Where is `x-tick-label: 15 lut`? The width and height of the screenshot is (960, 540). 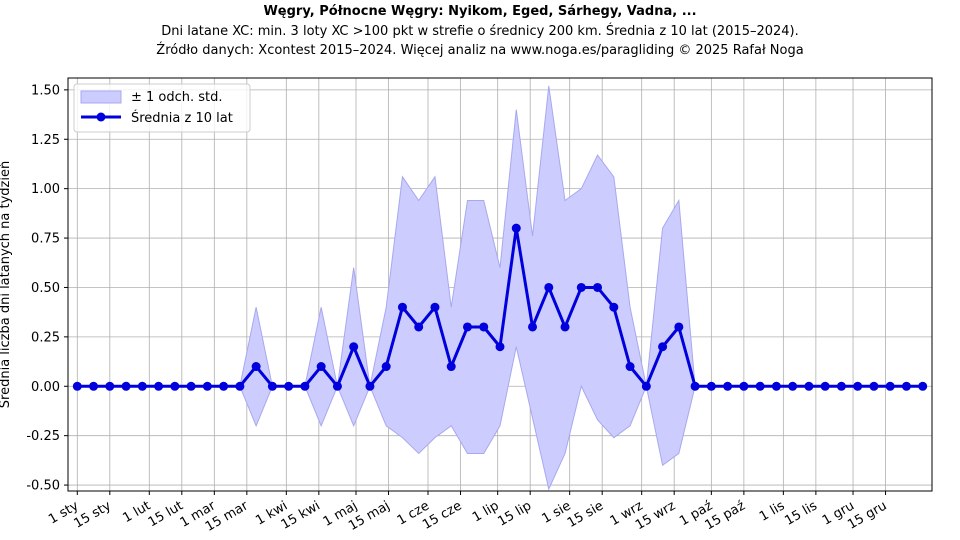
x-tick-label: 15 lut is located at coordinates (166, 514).